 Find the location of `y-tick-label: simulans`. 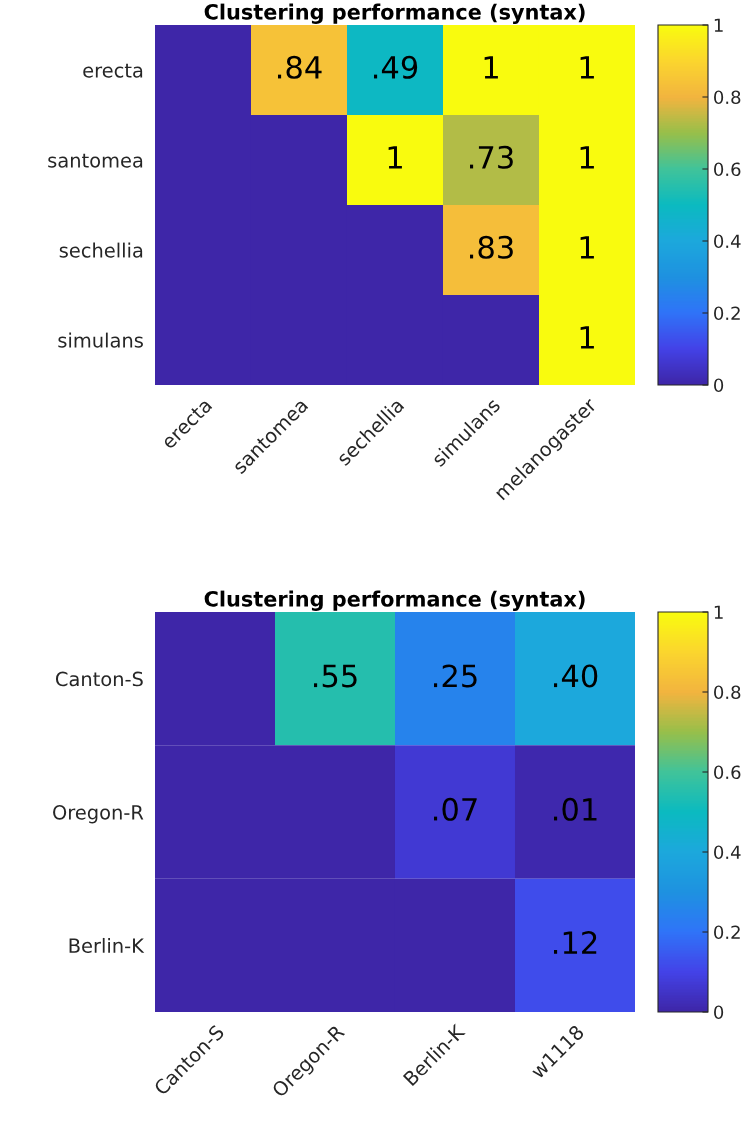

y-tick-label: simulans is located at coordinates (100, 340).